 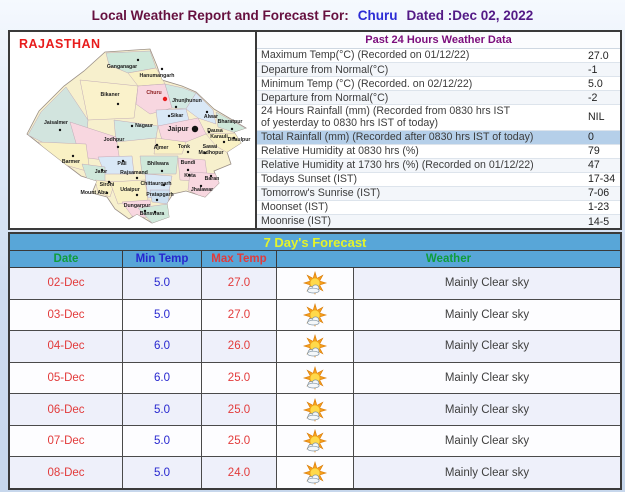 I want to click on weather-data-value: -2, so click(x=593, y=97).